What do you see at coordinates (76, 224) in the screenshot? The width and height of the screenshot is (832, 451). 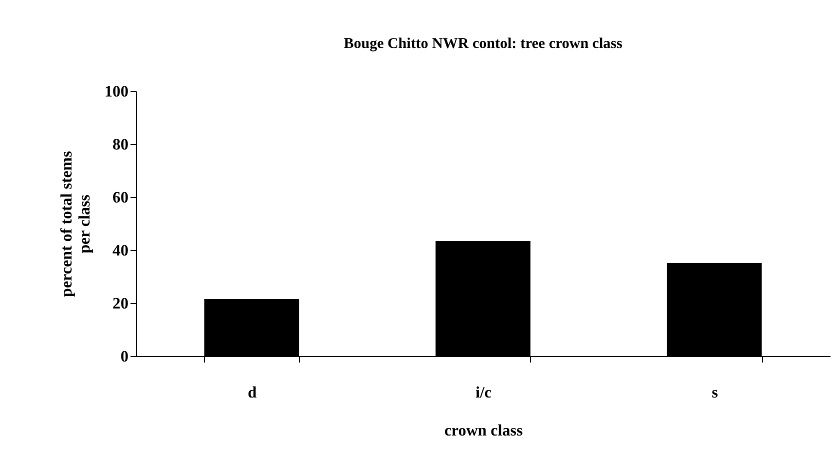 I see `y-axis-title: percent of total stems per class` at bounding box center [76, 224].